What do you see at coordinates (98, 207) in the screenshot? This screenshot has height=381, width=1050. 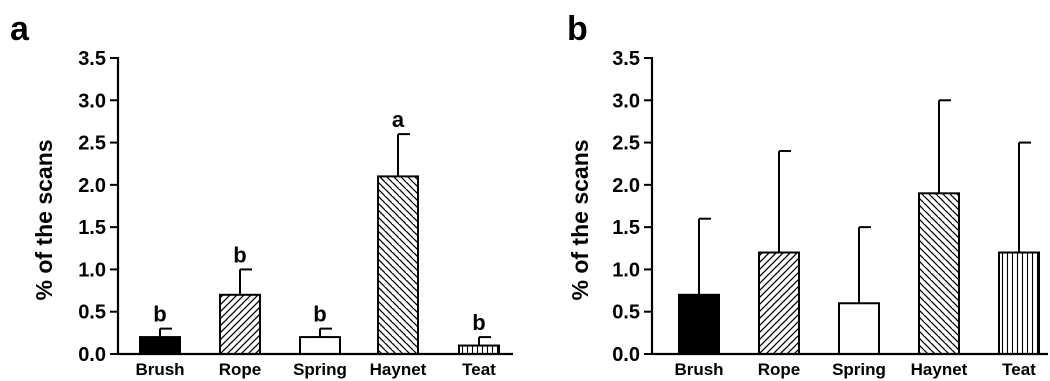 I see `panel-a-y-ticks: 0.0 0.5 1.0 1.5 2.0 2.5 3.0 3.5` at bounding box center [98, 207].